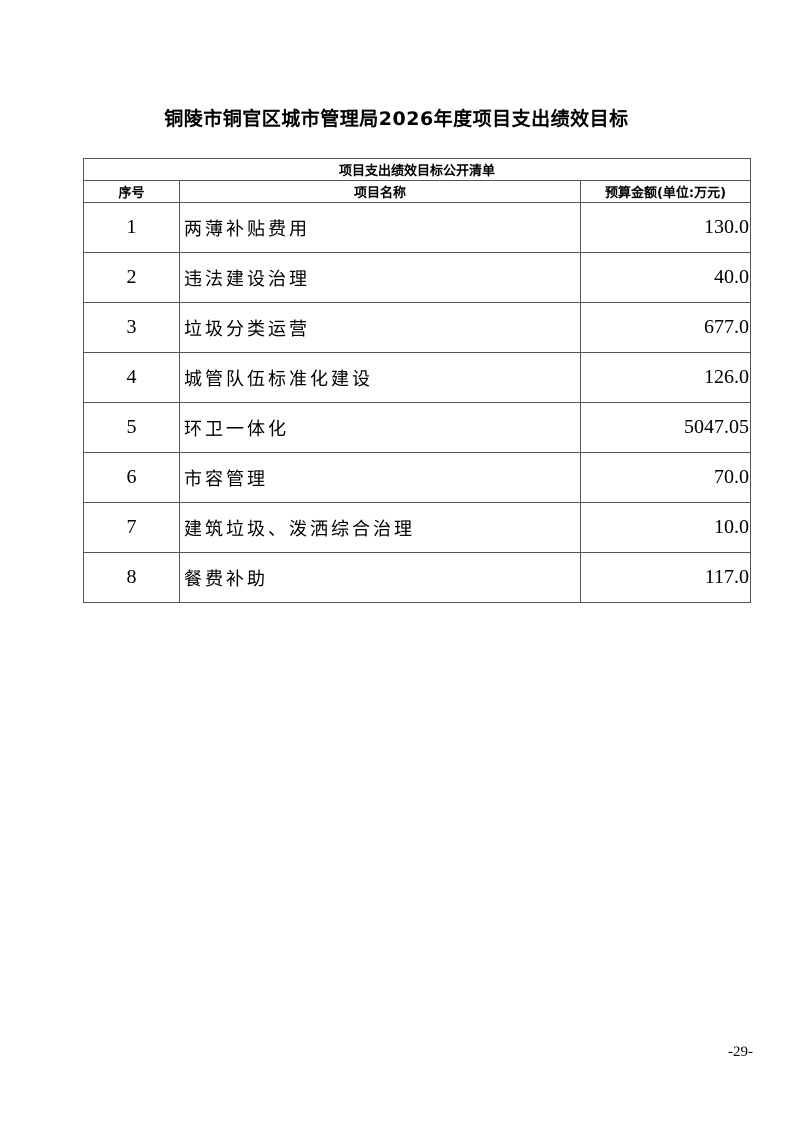  Describe the element at coordinates (417, 169) in the screenshot. I see `table-caption: 项目支出绩效目标公开清单` at that location.